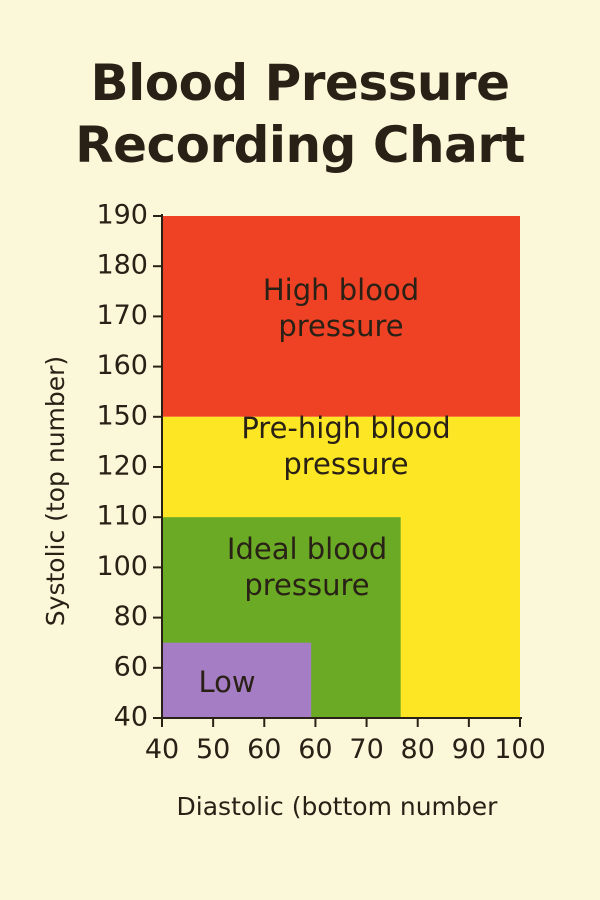 This screenshot has height=900, width=600. I want to click on y-tick-label-7: 100, so click(122, 566).